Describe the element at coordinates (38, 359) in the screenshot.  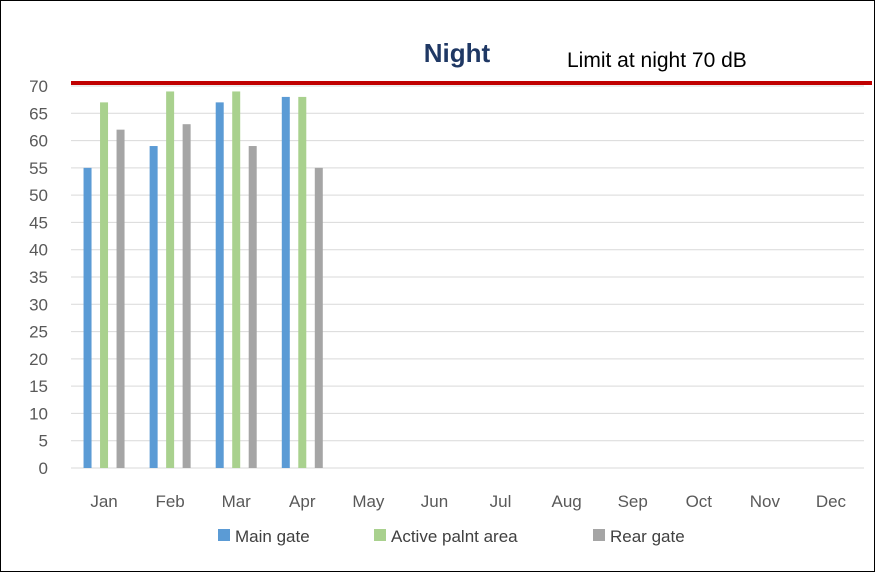
I see `y-tick-label: 20` at that location.